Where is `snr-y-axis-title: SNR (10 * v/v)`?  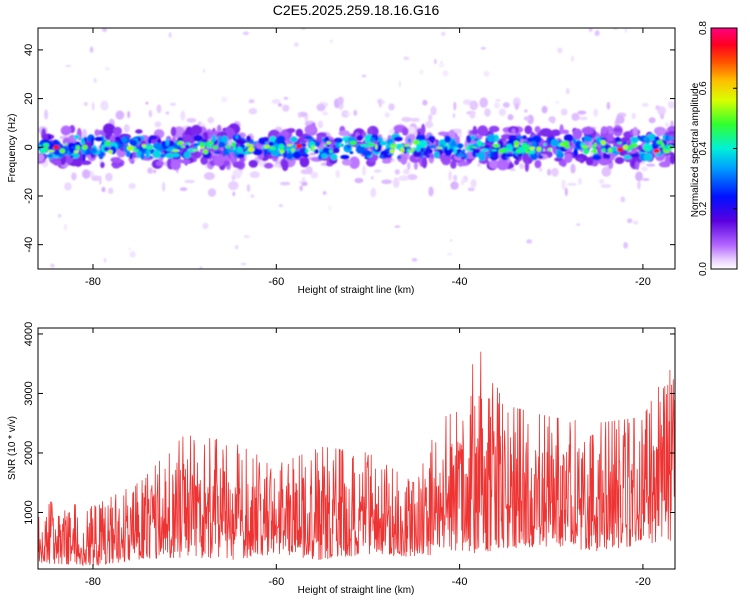
snr-y-axis-title: SNR (10 * v/v) is located at coordinates (12, 448).